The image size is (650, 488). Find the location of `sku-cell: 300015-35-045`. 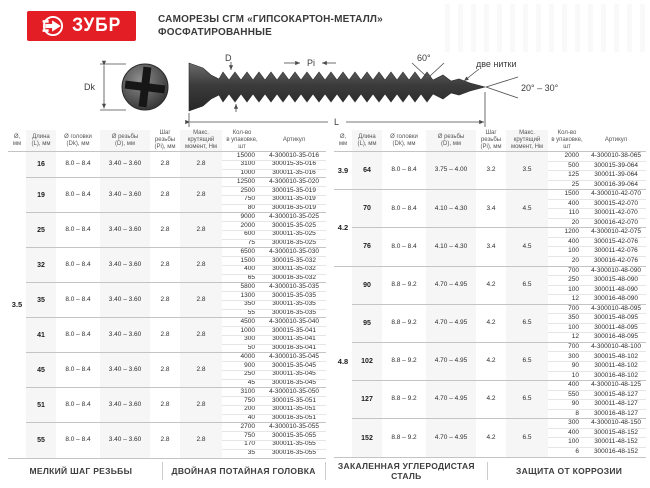

sku-cell: 300015-35-045 is located at coordinates (294, 366).